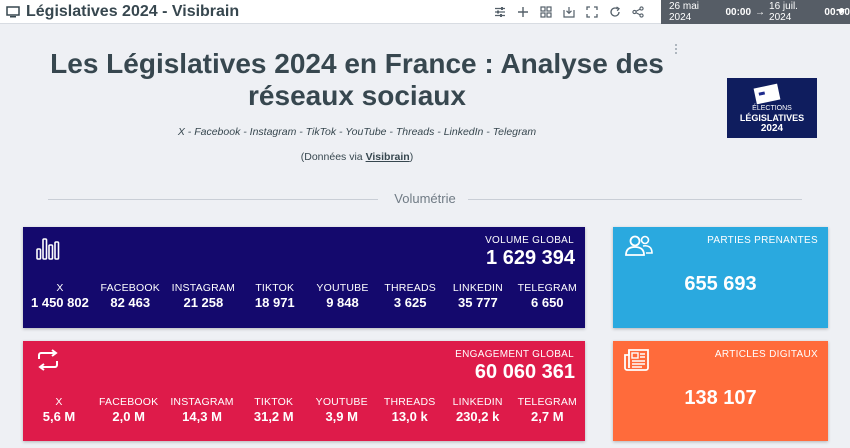 Image resolution: width=850 pixels, height=448 pixels. I want to click on engagement-metric: INSTAGRAM 14,3 M, so click(201, 410).